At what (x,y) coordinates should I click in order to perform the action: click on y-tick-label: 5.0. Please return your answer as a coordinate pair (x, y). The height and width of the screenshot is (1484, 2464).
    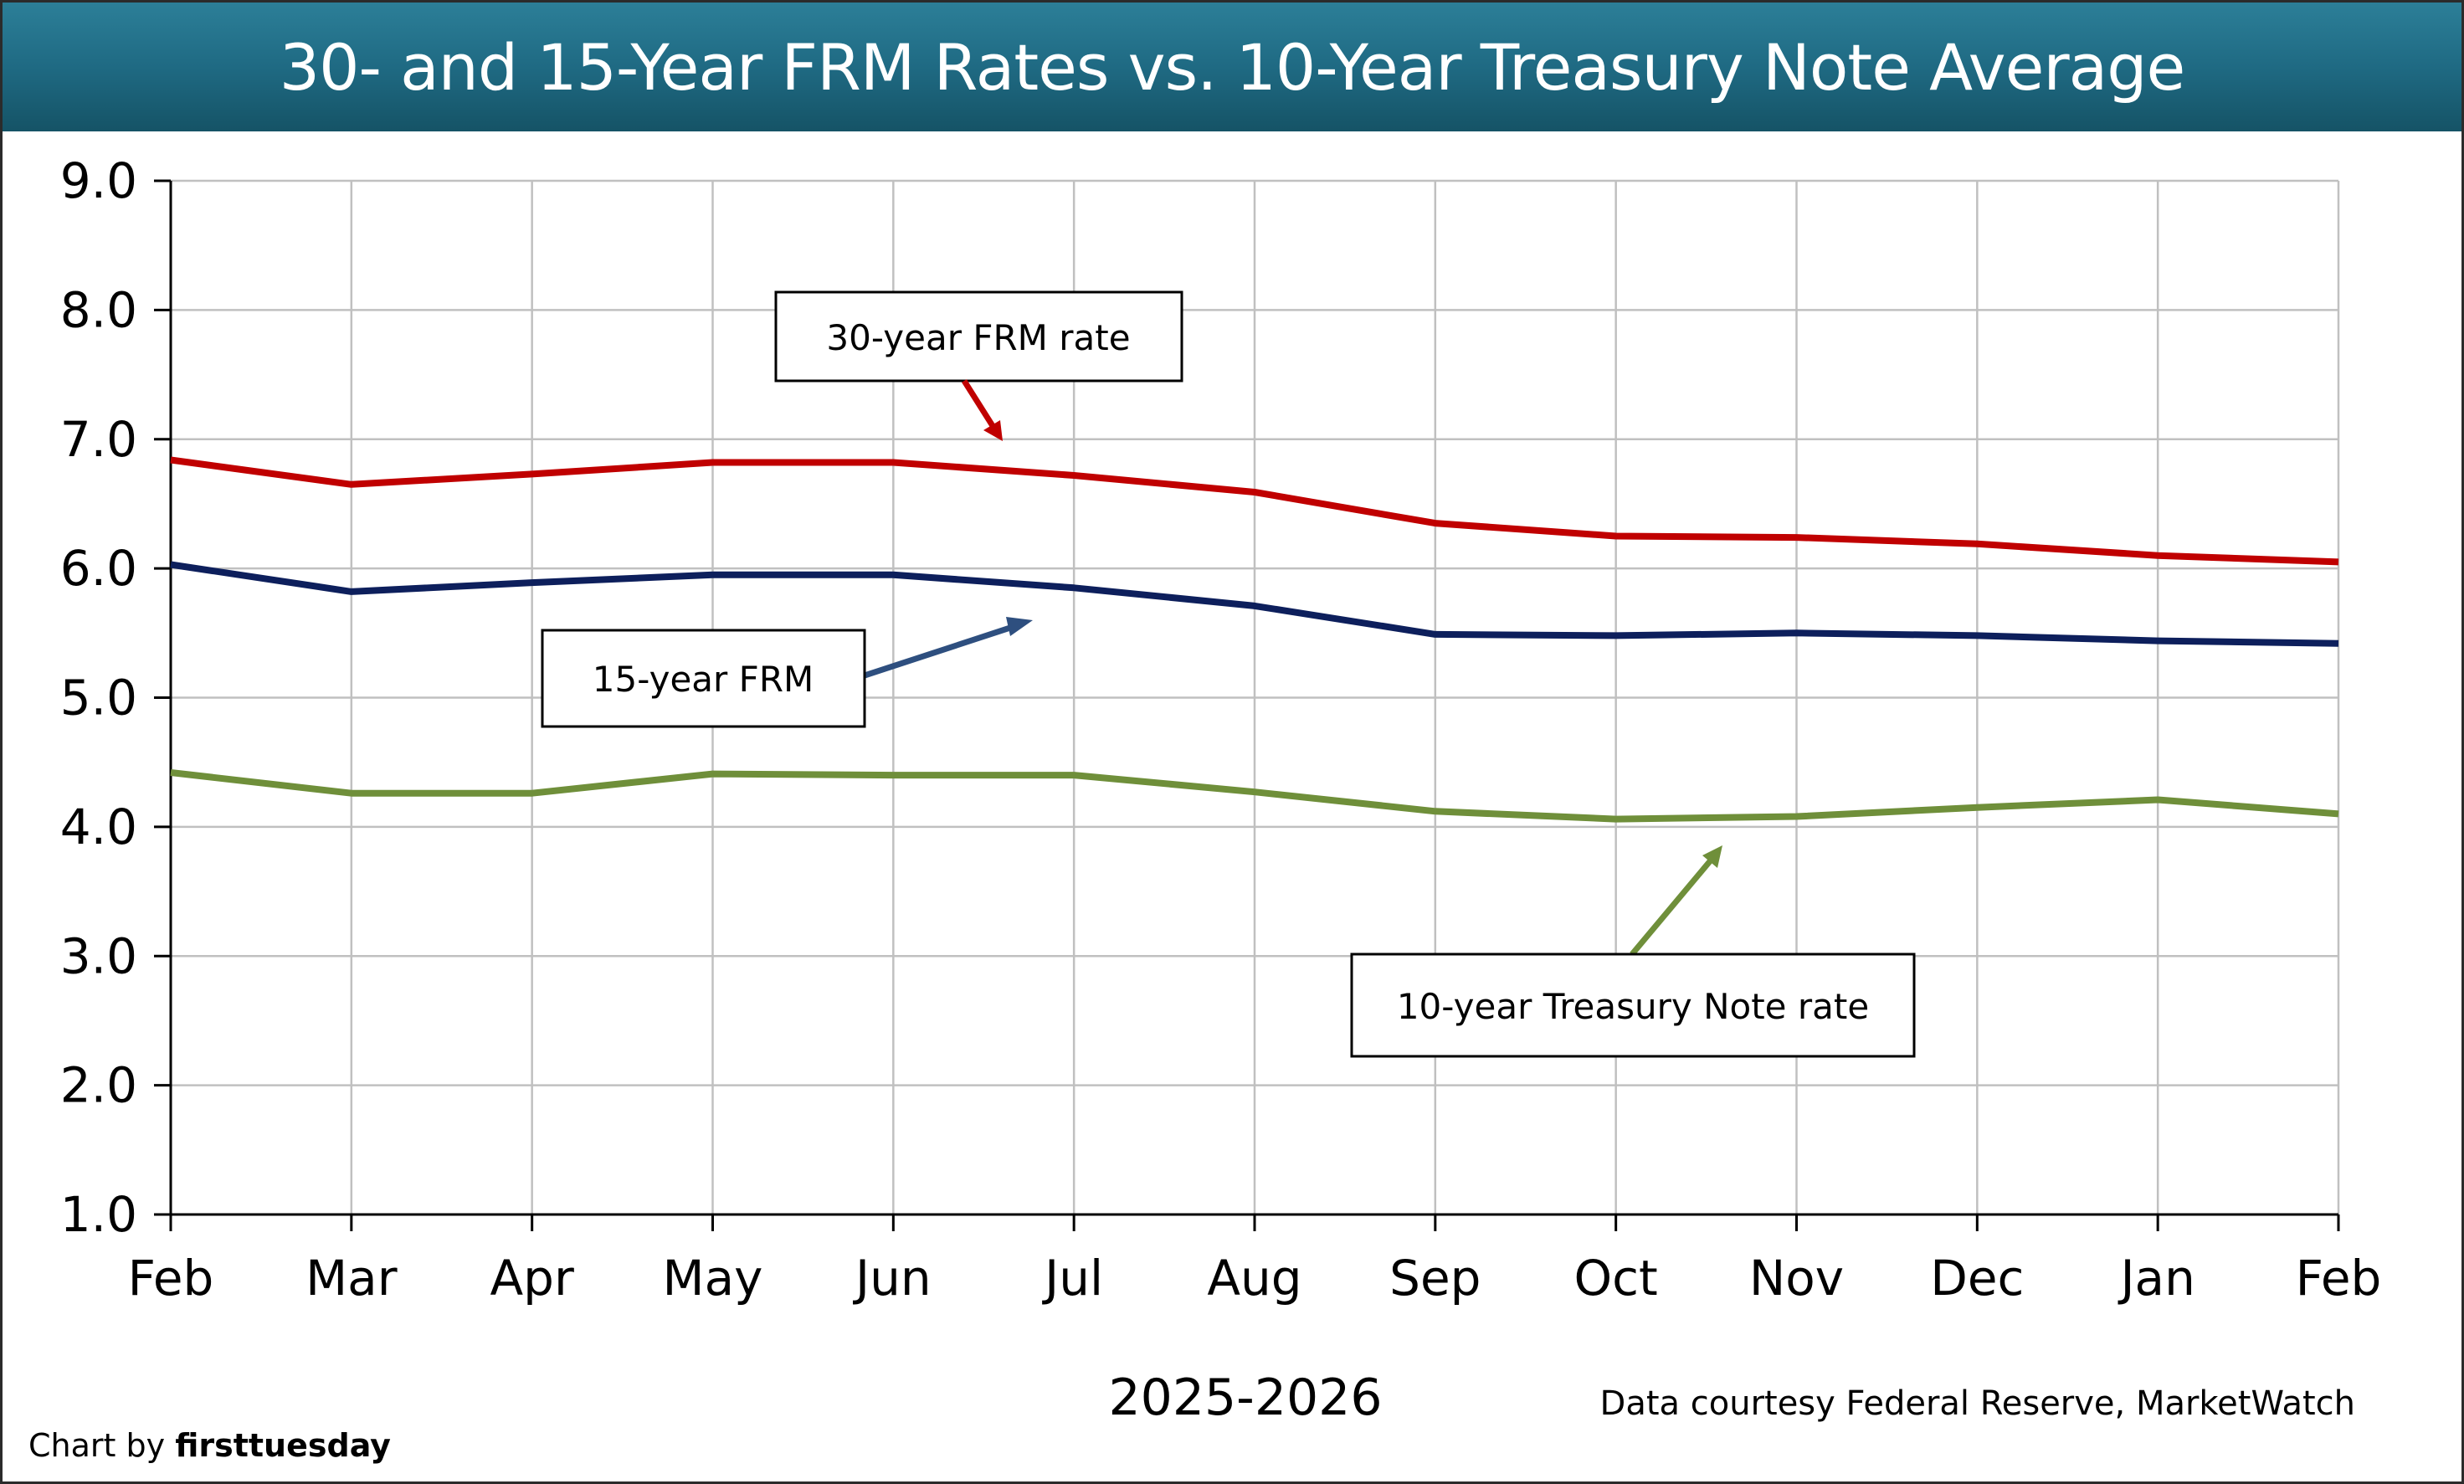
    Looking at the image, I should click on (98, 699).